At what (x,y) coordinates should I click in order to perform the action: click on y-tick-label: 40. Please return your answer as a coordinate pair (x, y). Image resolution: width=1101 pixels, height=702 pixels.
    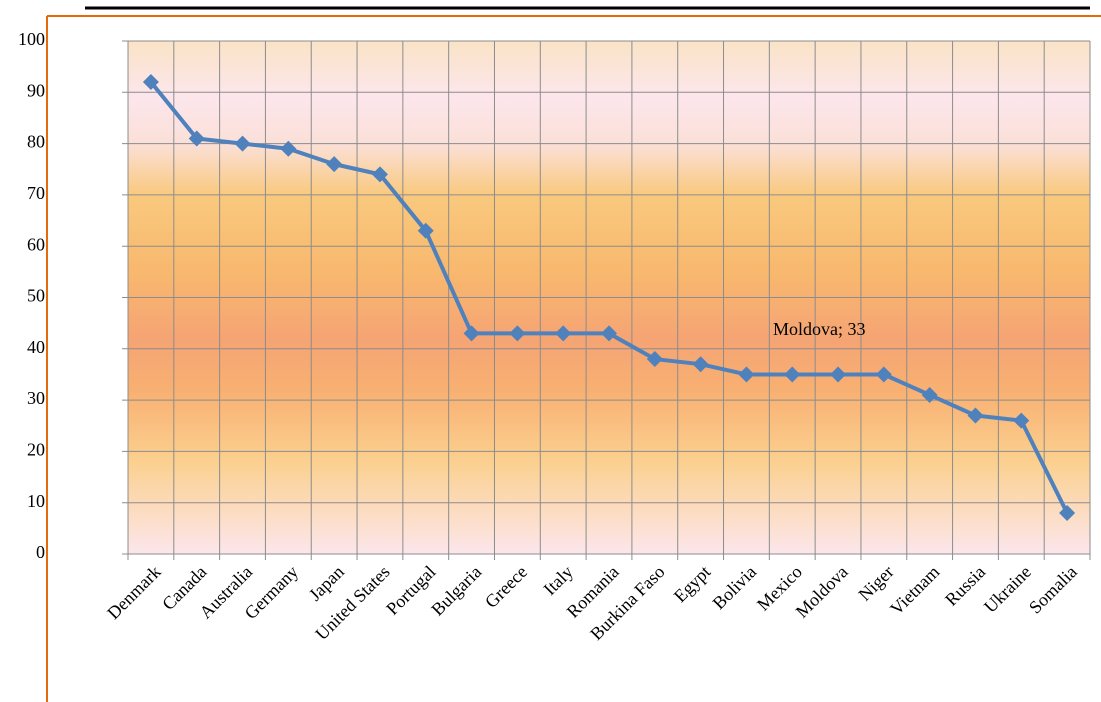
    Looking at the image, I should click on (36, 347).